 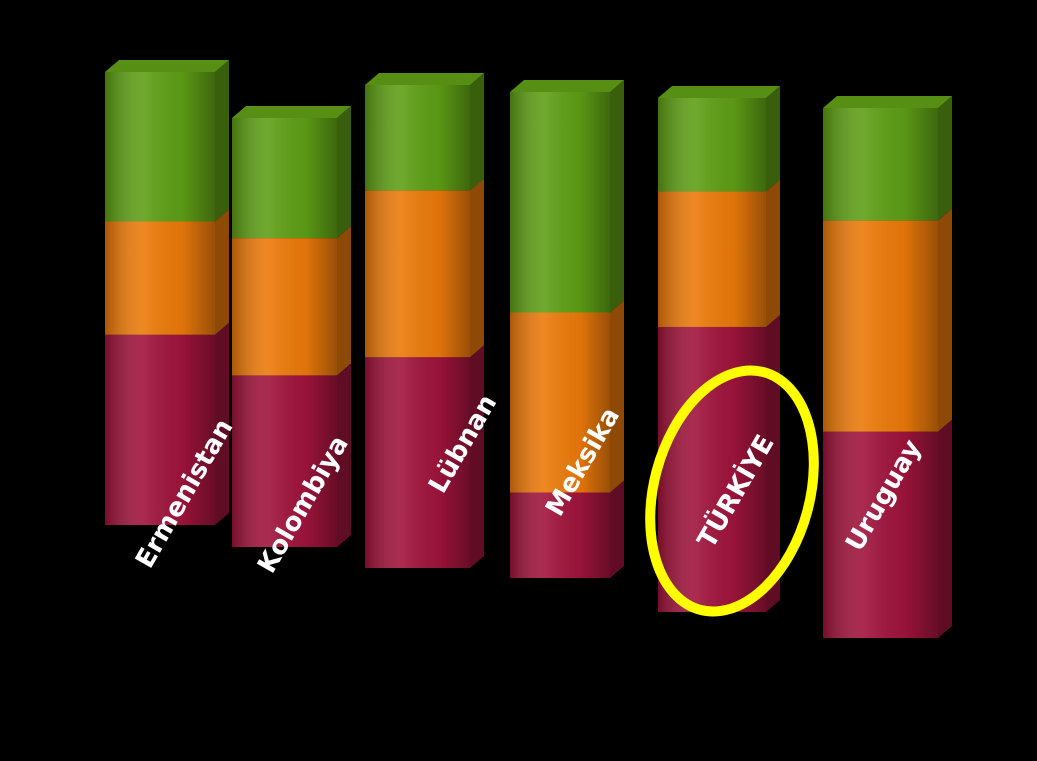 I want to click on bar-kolombiya, so click(x=291, y=326).